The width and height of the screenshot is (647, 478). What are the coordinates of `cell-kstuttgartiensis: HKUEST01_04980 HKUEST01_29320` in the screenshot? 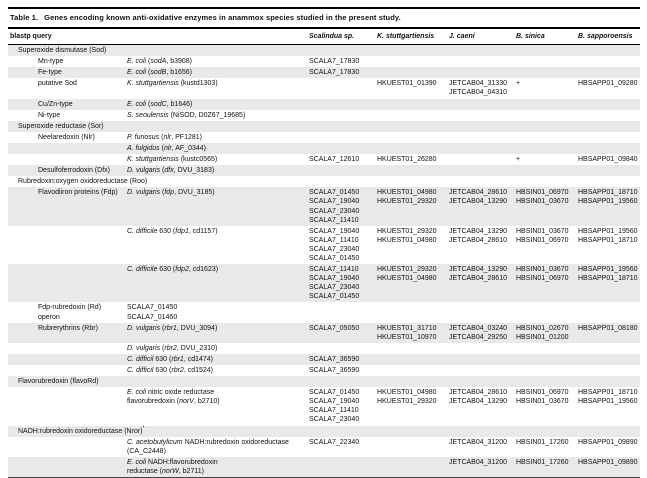 It's located at (407, 397).